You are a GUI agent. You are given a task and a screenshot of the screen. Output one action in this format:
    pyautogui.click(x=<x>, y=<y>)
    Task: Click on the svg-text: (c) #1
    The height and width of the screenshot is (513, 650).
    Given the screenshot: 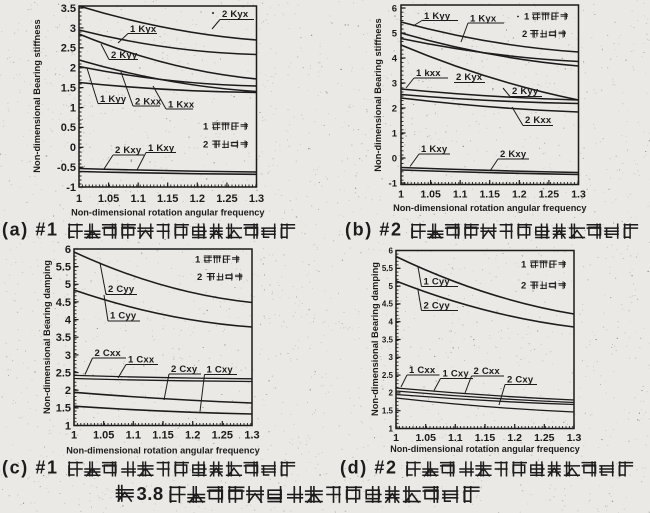 What is the action you would take?
    pyautogui.click(x=30, y=467)
    